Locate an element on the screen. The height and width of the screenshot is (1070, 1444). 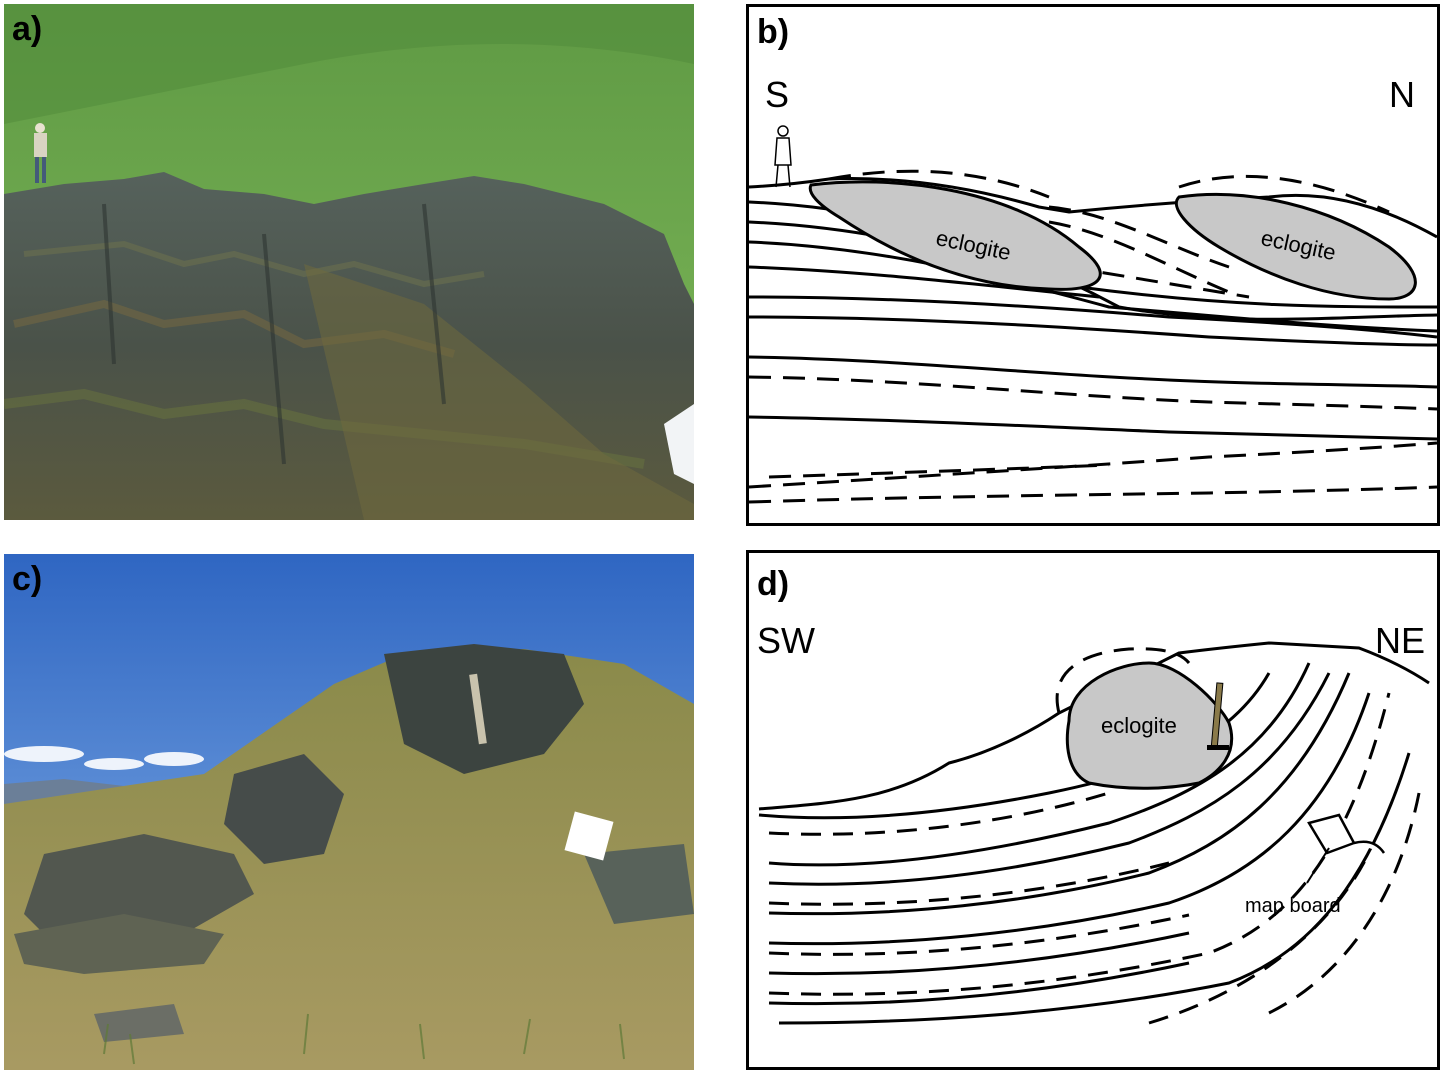
hammer-icon is located at coordinates (1218, 716).